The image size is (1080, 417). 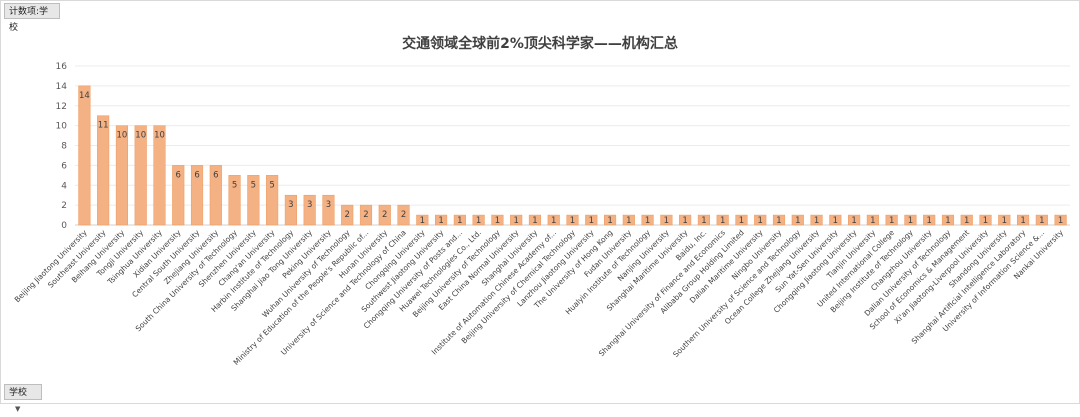 I want to click on y-tick-label: 6, so click(x=64, y=166).